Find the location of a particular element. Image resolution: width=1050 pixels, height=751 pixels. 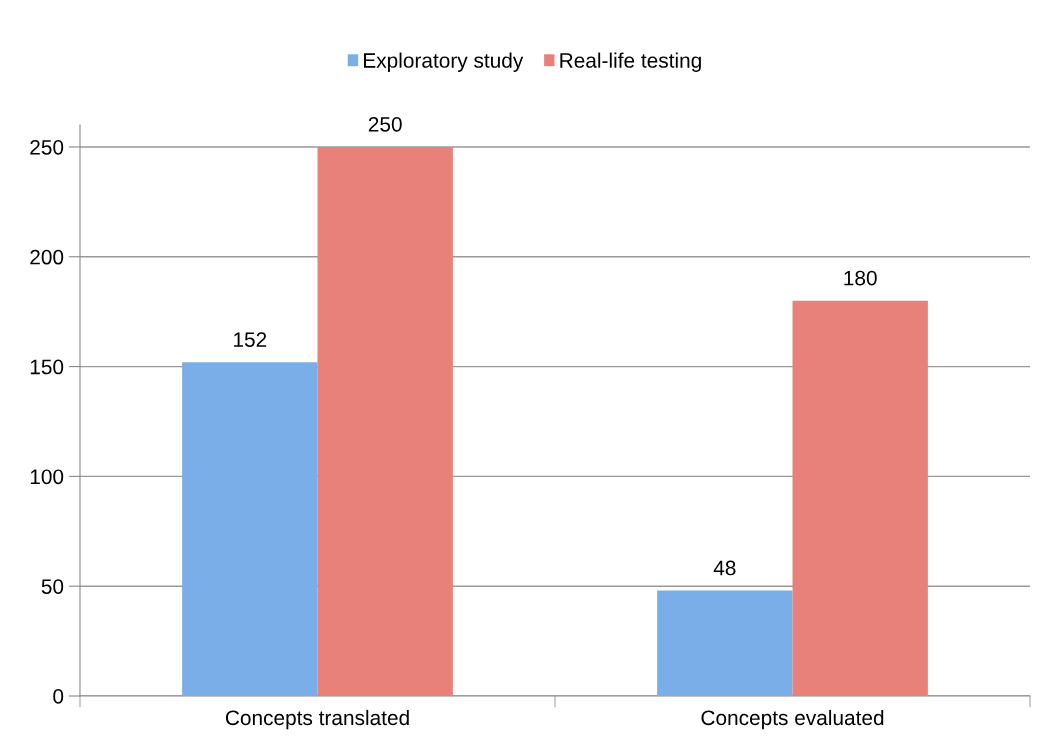

data-label: 48 is located at coordinates (724, 568).